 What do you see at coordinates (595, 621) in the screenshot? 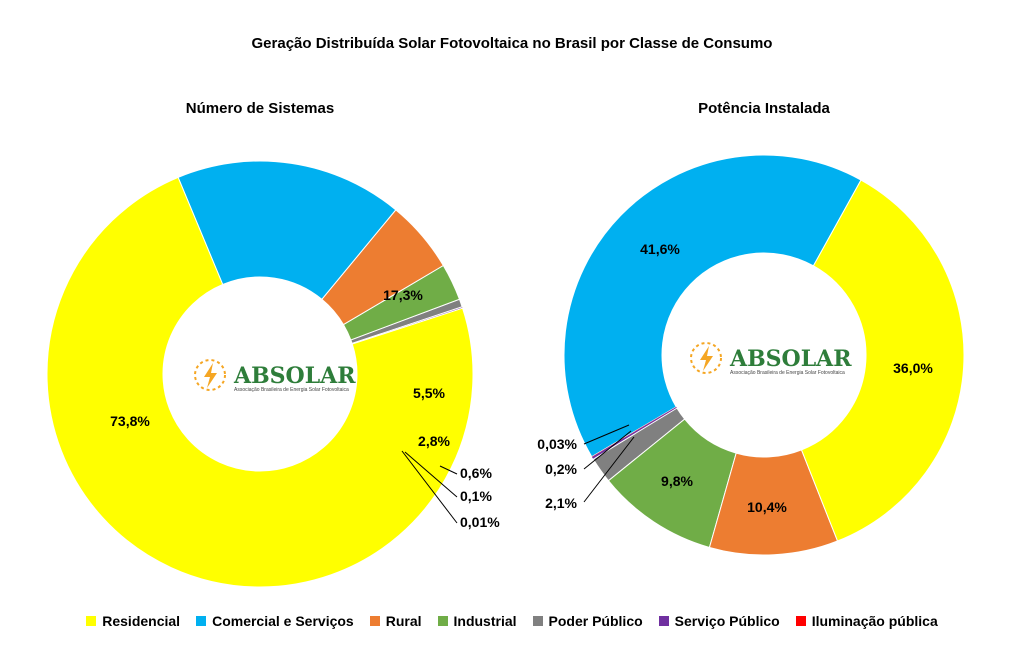
I see `legend-label: Poder Público` at bounding box center [595, 621].